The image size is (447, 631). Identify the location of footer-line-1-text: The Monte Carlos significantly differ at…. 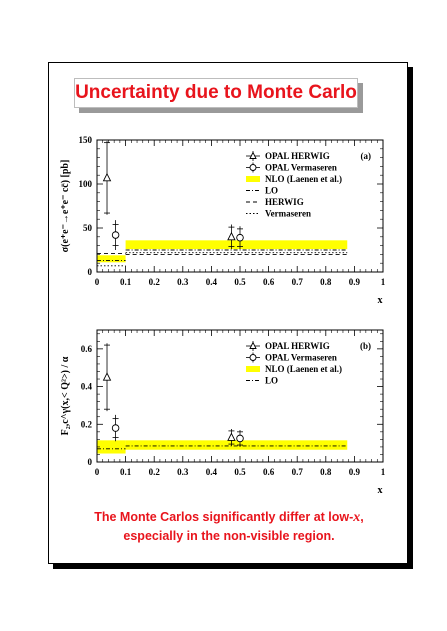
(224, 517).